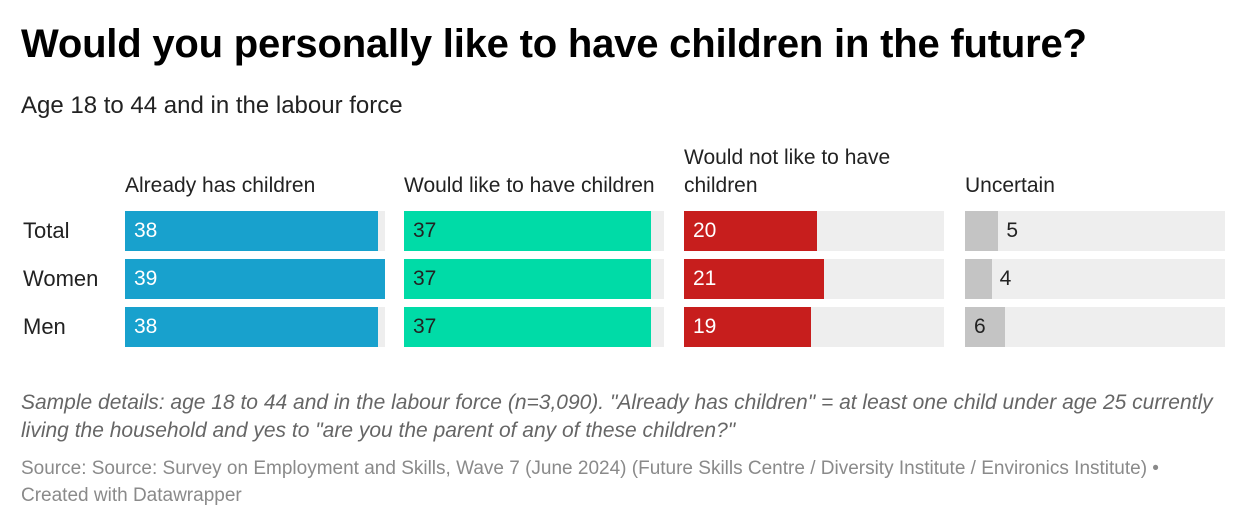 Image resolution: width=1247 pixels, height=527 pixels. Describe the element at coordinates (1095, 231) in the screenshot. I see `bar-track: 5` at that location.